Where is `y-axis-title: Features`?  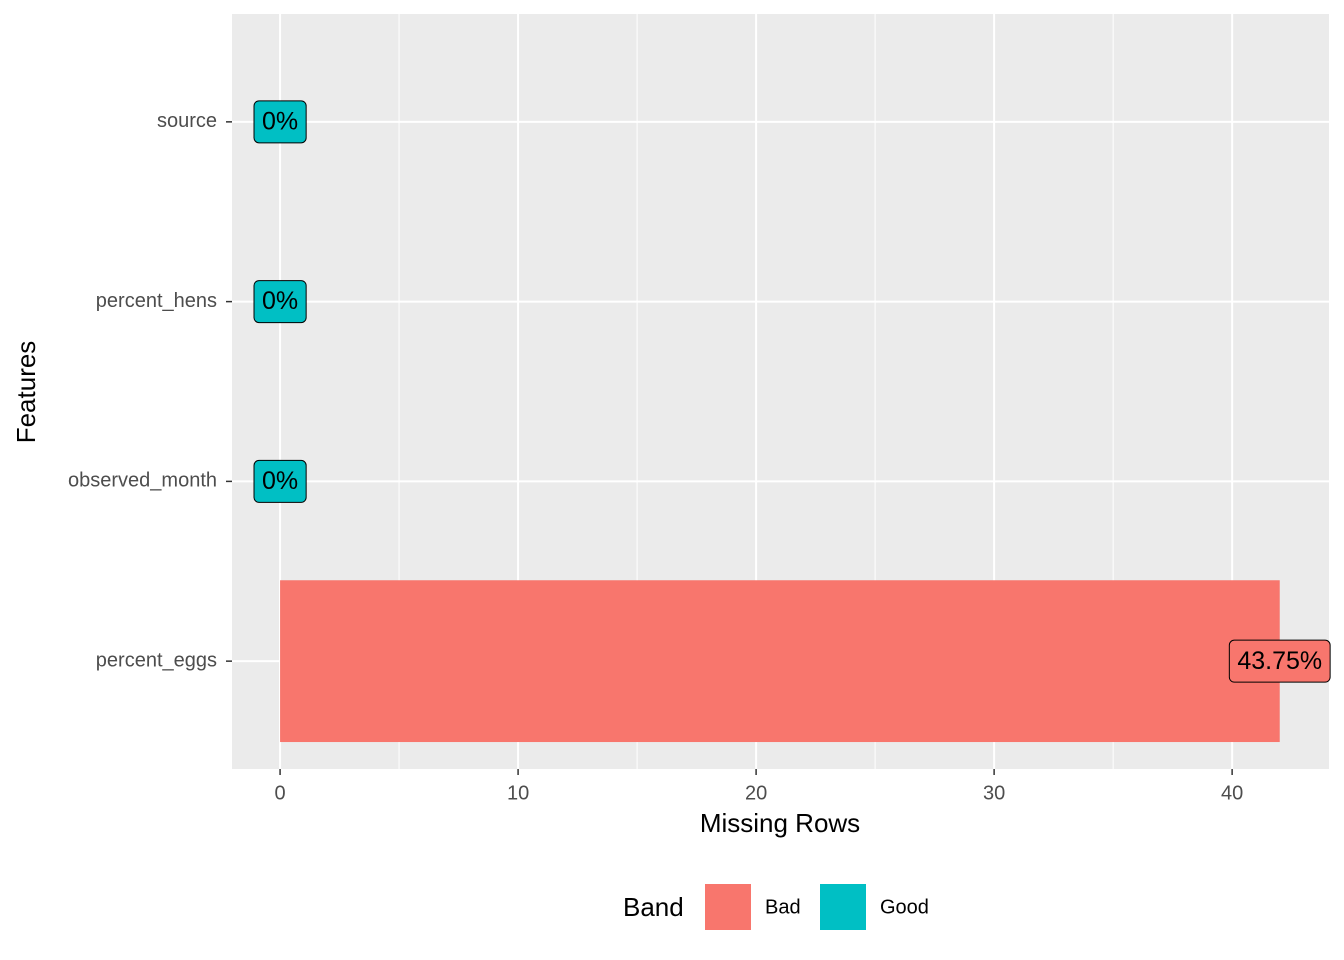
y-axis-title: Features is located at coordinates (26, 392).